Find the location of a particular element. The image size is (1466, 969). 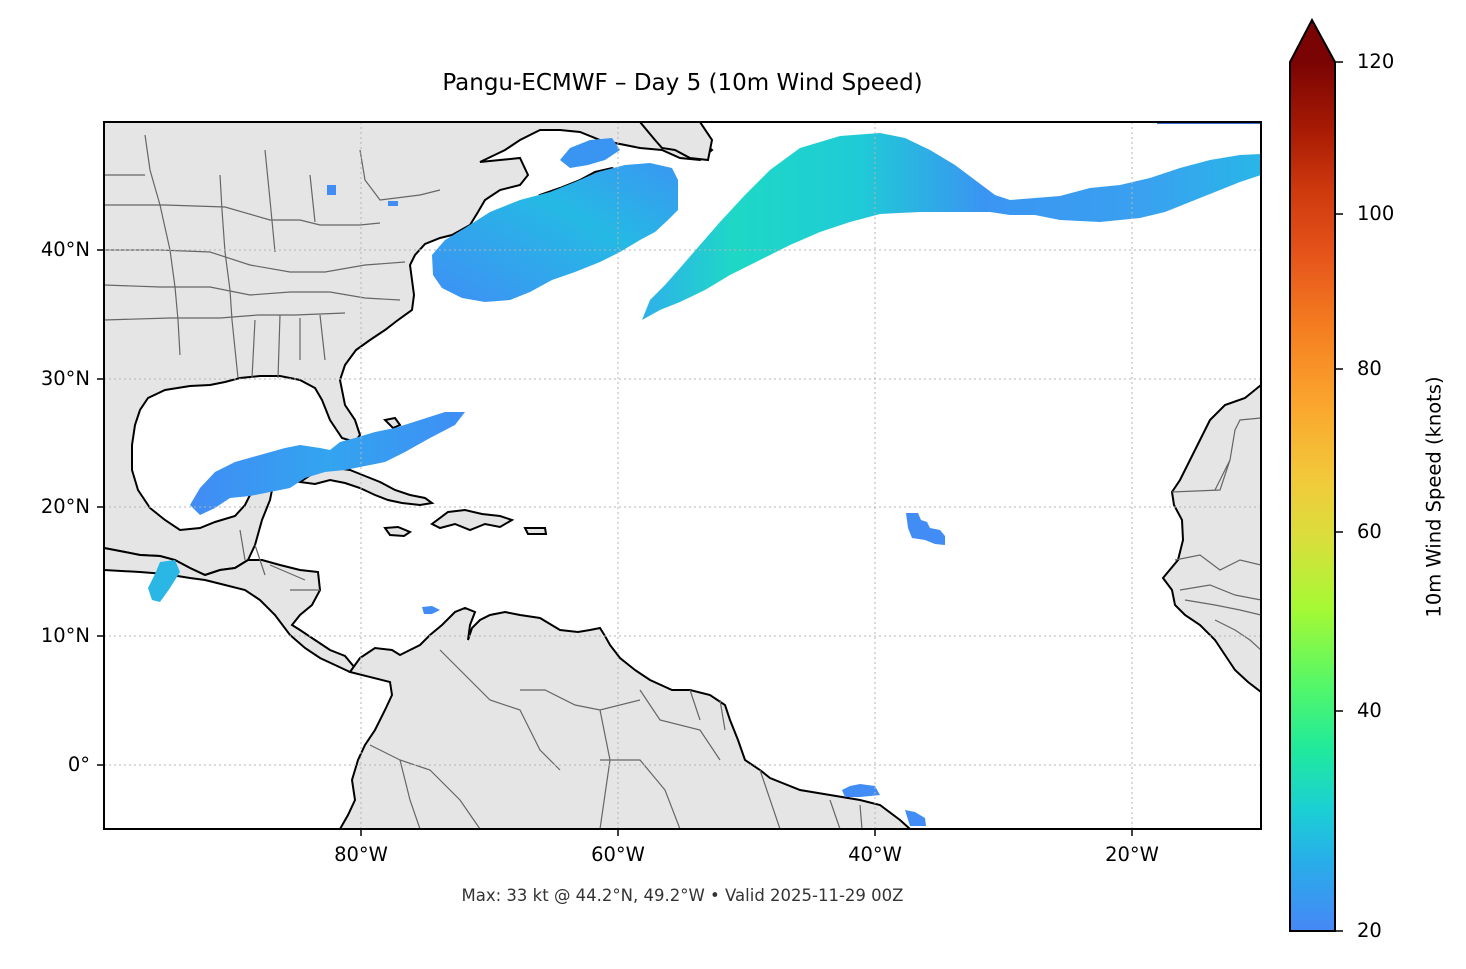

lat-tick-40n: 40°N is located at coordinates (65, 249).